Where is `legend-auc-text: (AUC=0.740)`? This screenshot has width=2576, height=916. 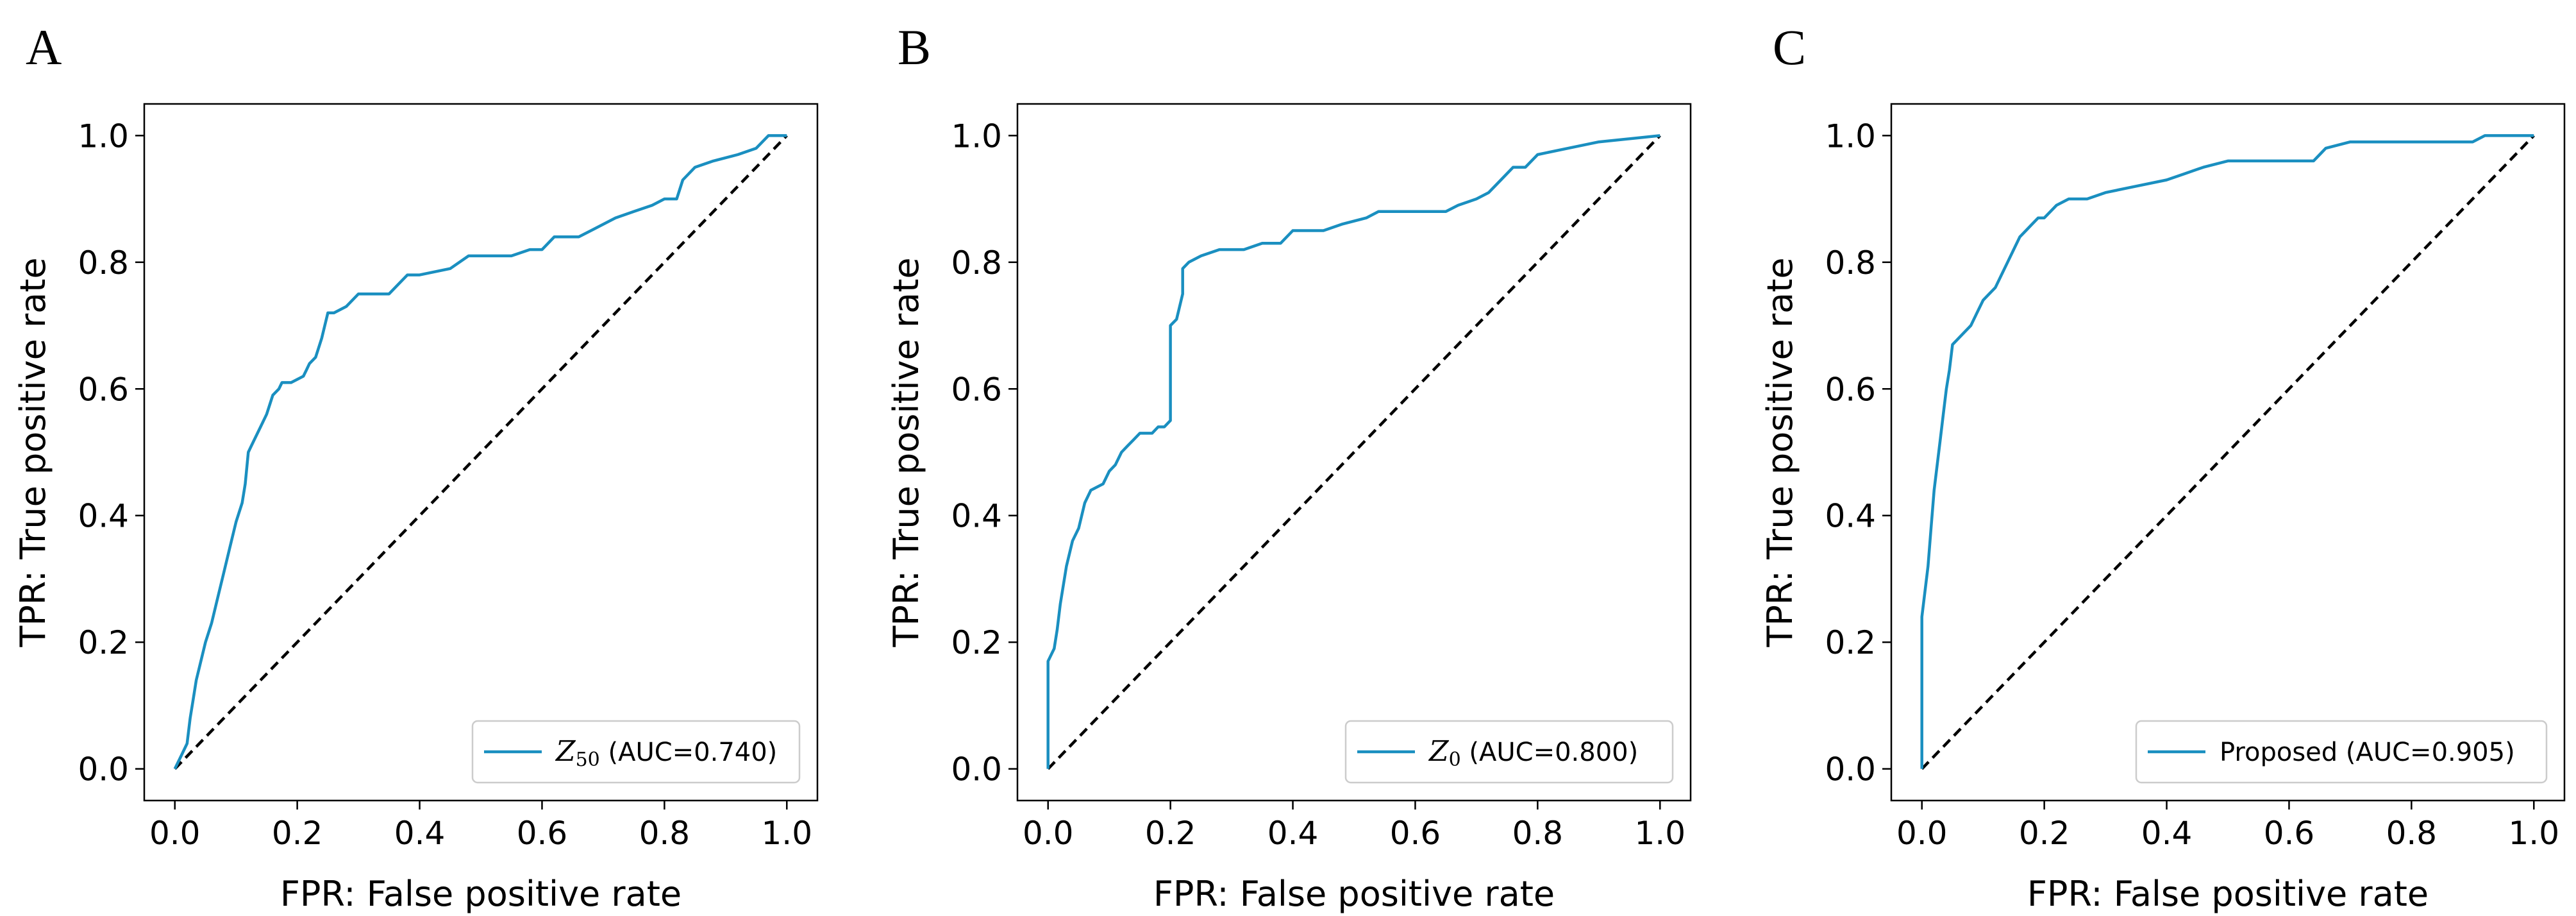 legend-auc-text: (AUC=0.740) is located at coordinates (689, 752).